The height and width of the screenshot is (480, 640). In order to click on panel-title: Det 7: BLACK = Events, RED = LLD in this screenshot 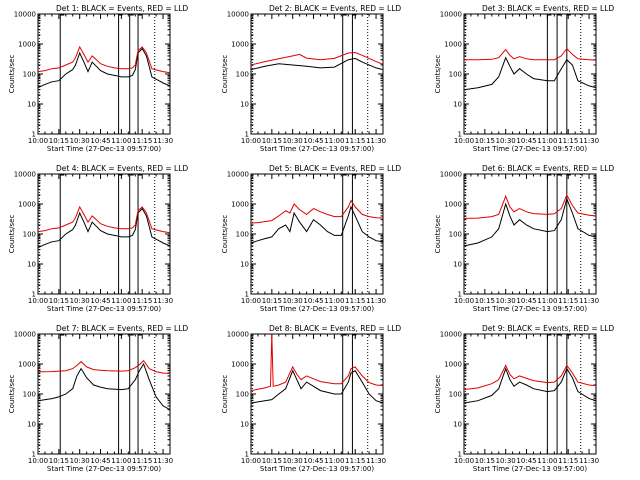, I will do `click(122, 328)`.